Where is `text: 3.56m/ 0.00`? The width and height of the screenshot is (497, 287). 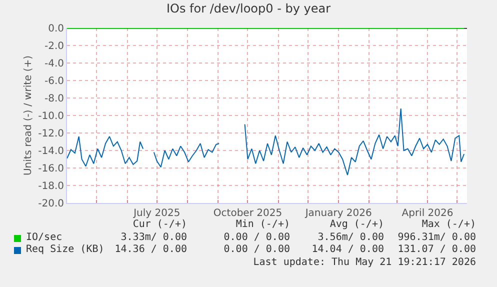
text: 3.56m/ 0.00 is located at coordinates (351, 237).